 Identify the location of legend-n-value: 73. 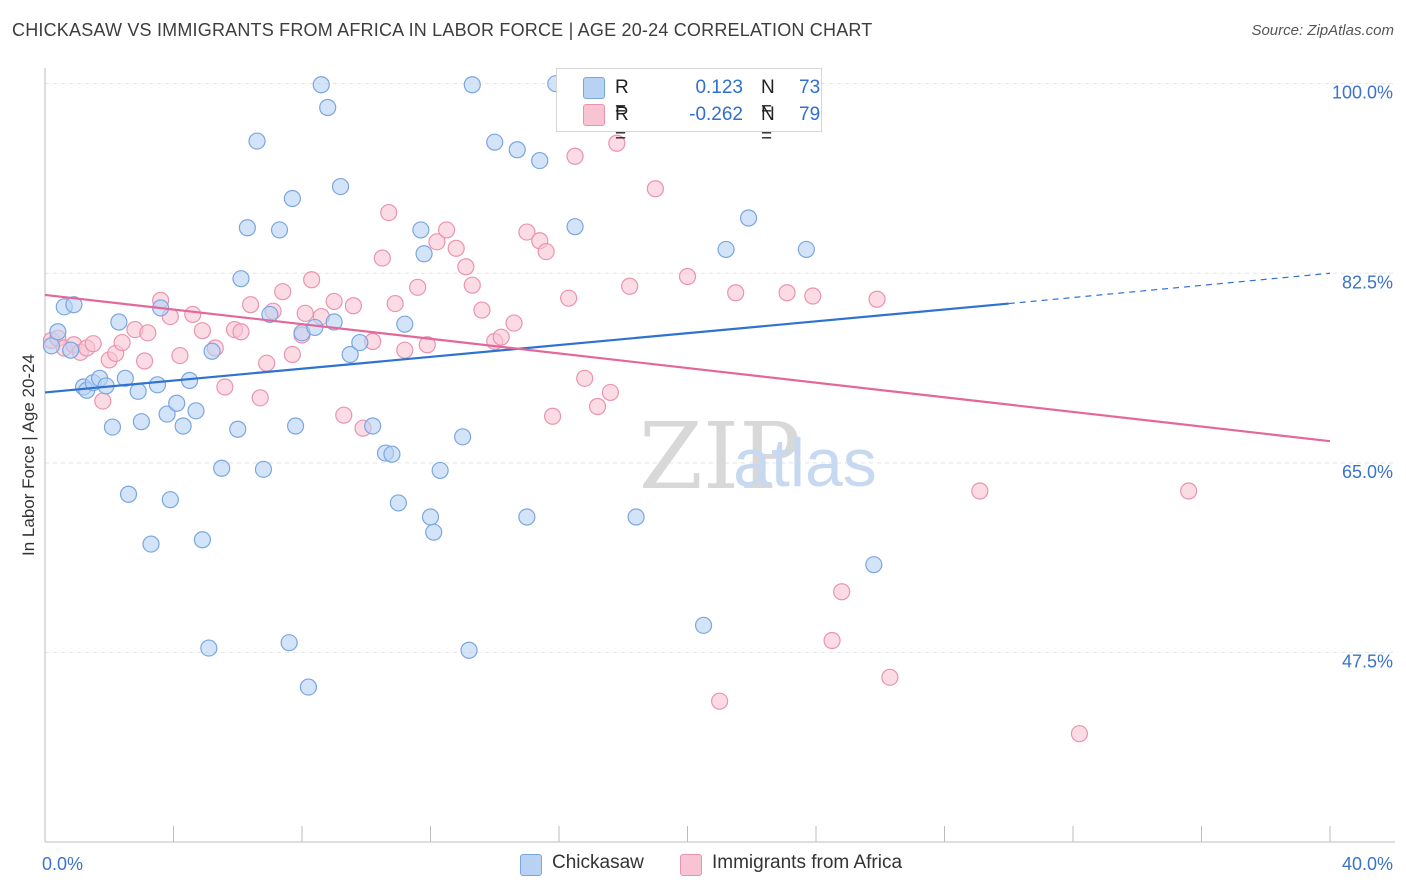
(810, 87).